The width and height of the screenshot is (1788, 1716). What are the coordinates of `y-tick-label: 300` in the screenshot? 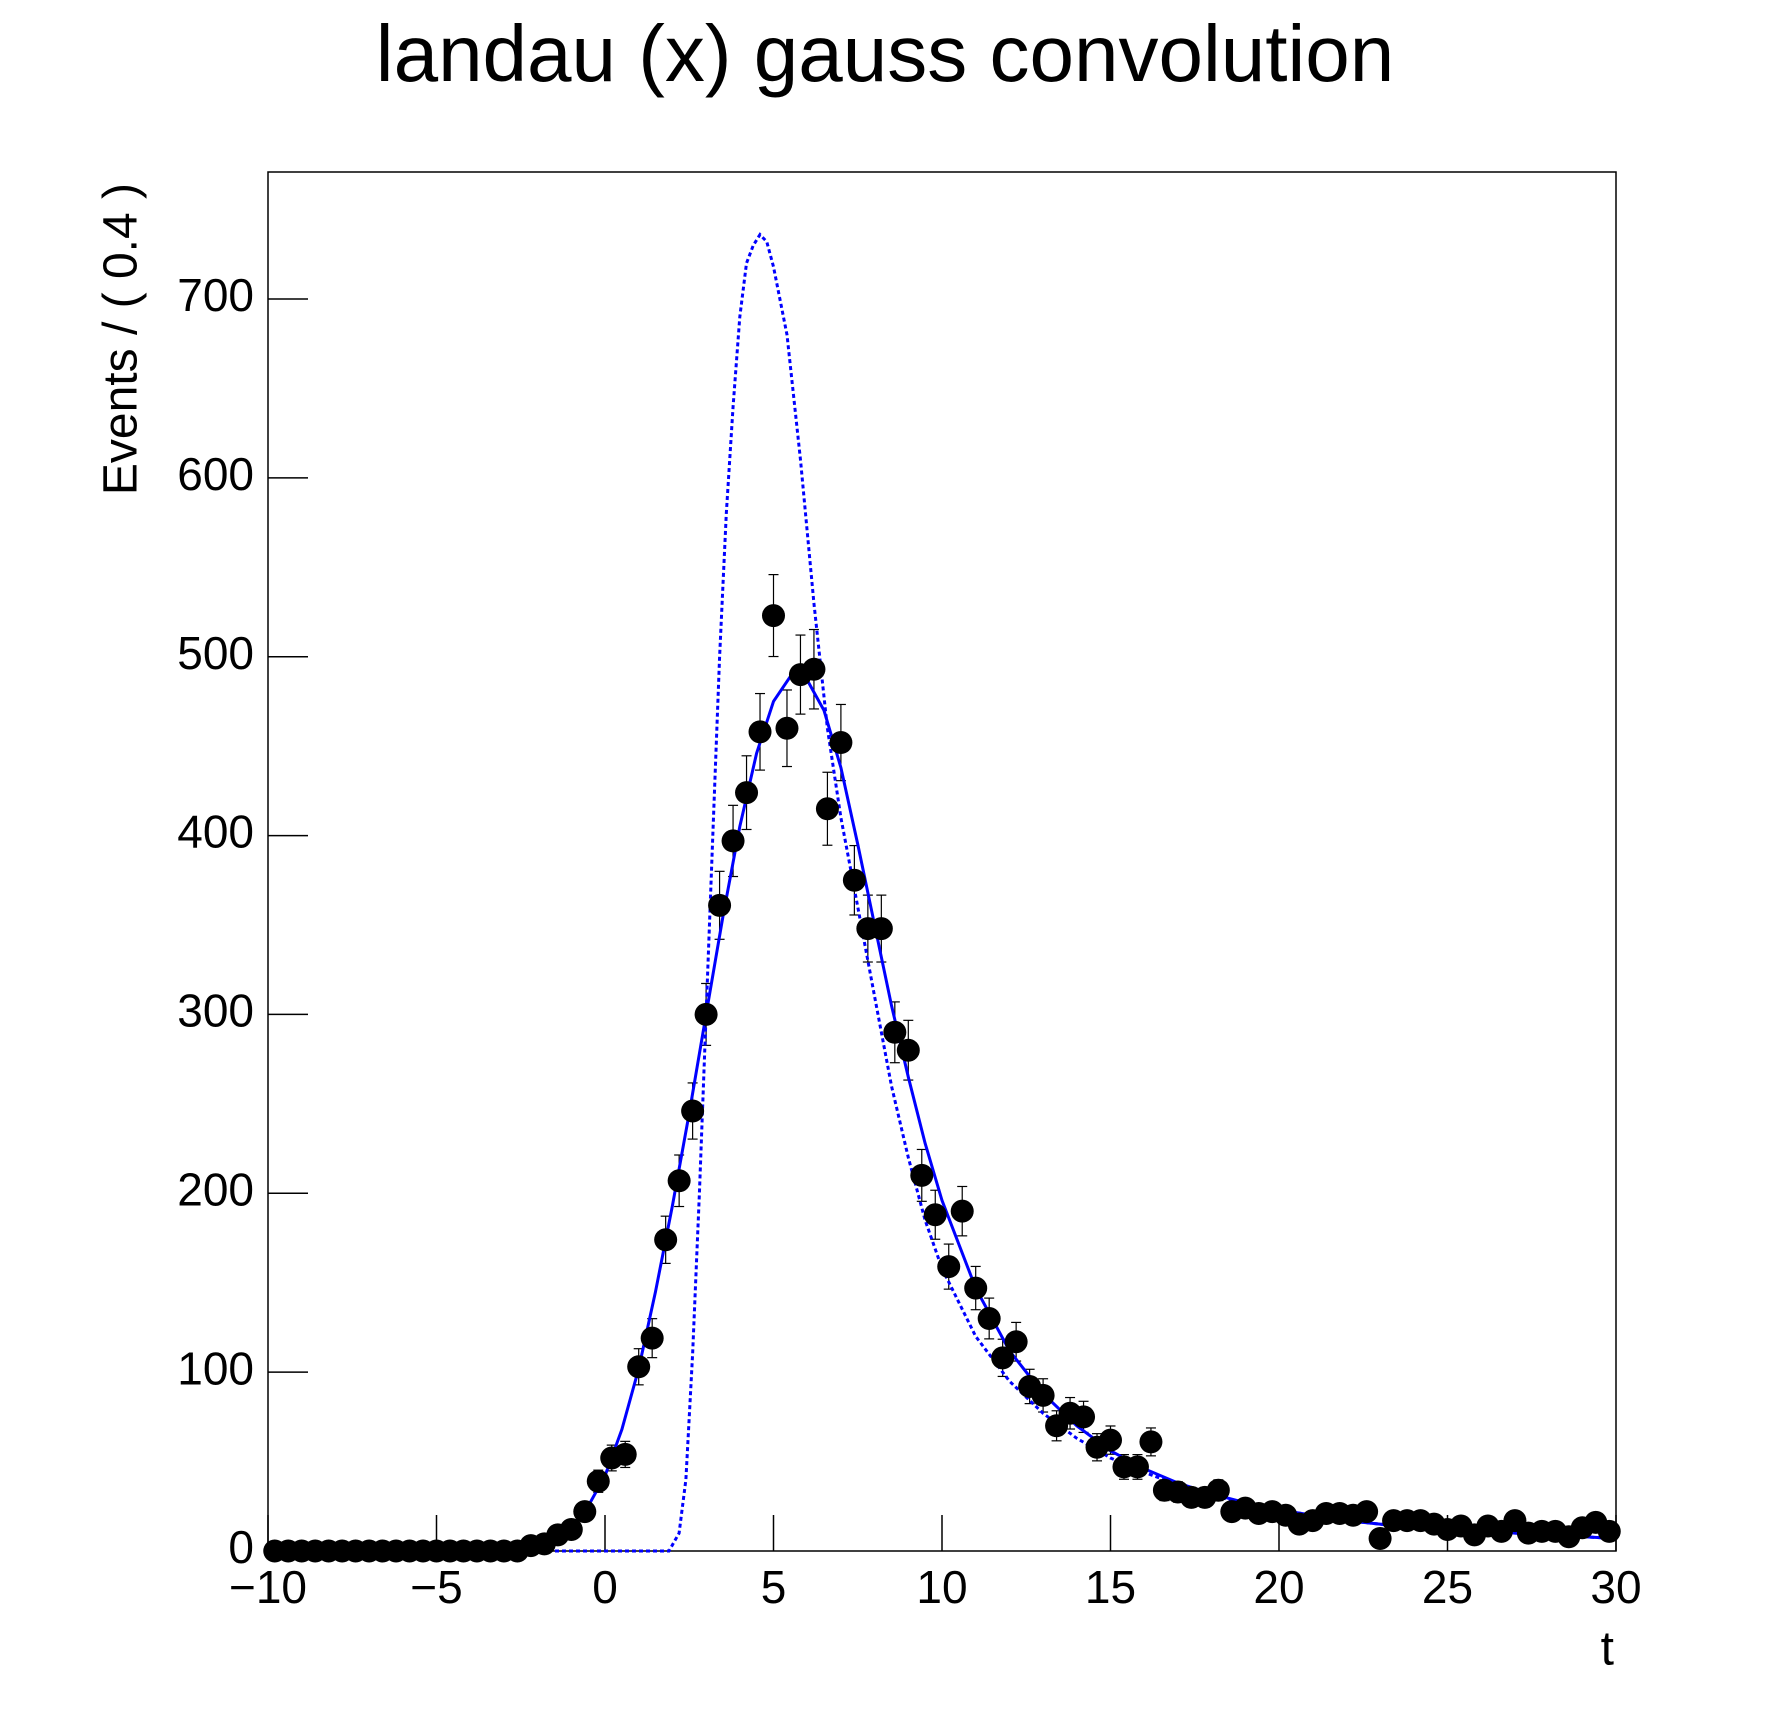 It's located at (215, 1011).